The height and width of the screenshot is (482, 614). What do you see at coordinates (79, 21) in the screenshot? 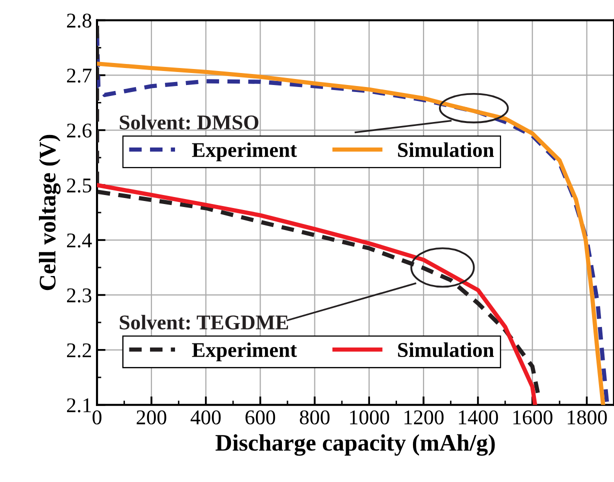
I see `y-tick-label: 2.8` at bounding box center [79, 21].